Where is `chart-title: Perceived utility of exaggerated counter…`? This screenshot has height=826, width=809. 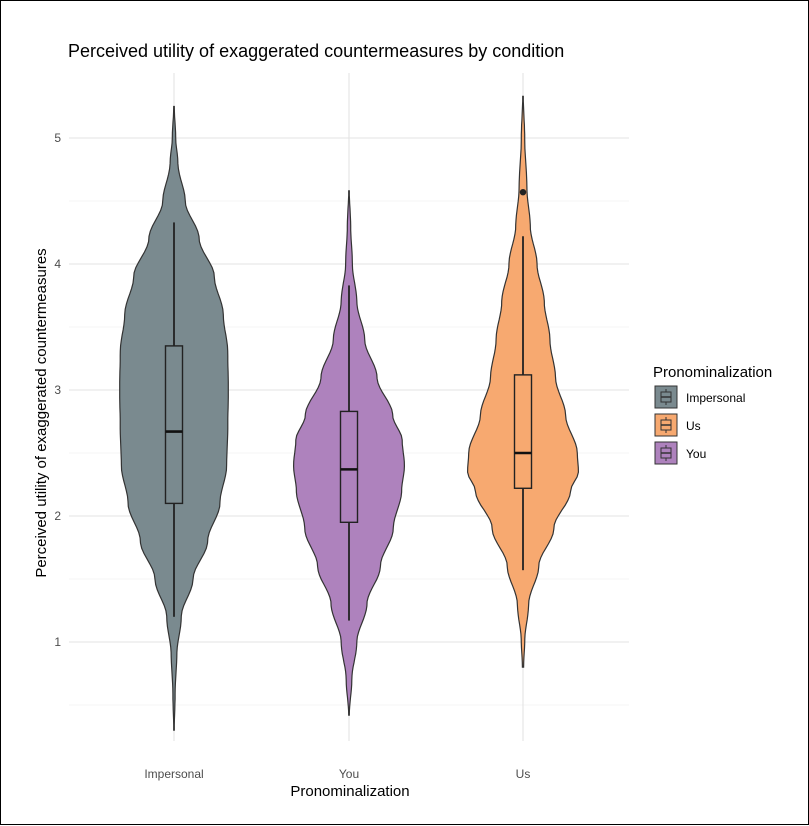
chart-title: Perceived utility of exaggerated counter… is located at coordinates (316, 51).